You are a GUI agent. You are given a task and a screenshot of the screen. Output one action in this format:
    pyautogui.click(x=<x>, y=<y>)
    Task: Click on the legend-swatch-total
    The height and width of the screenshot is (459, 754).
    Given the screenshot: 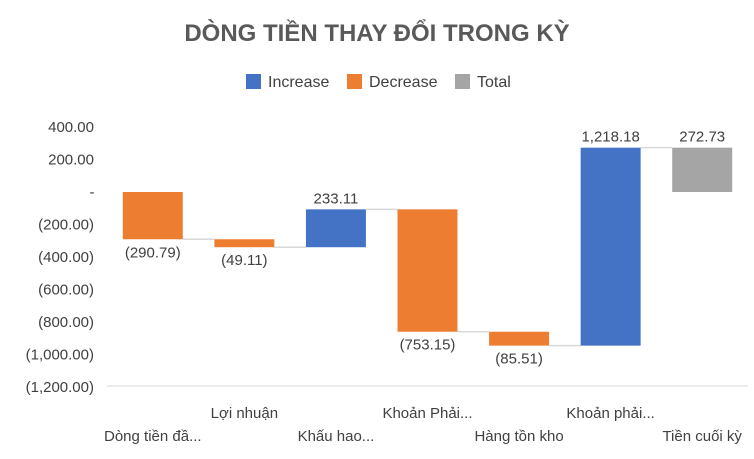 What is the action you would take?
    pyautogui.click(x=462, y=81)
    